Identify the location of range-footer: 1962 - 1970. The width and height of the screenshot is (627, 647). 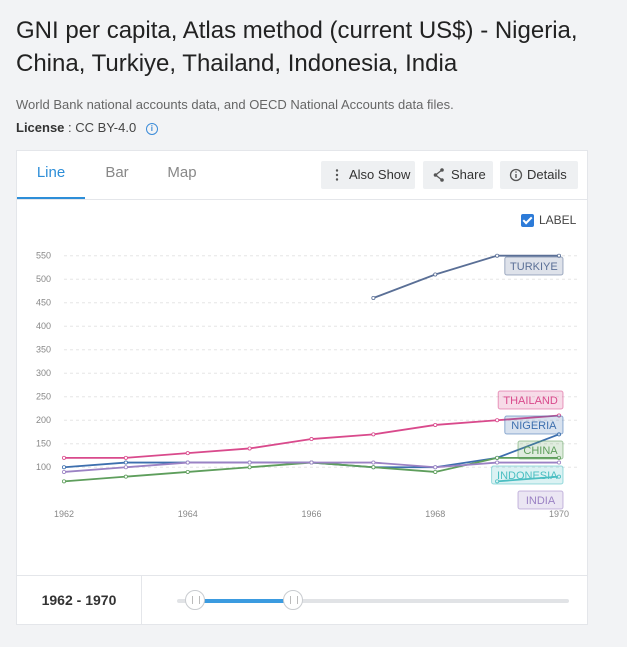
(302, 600).